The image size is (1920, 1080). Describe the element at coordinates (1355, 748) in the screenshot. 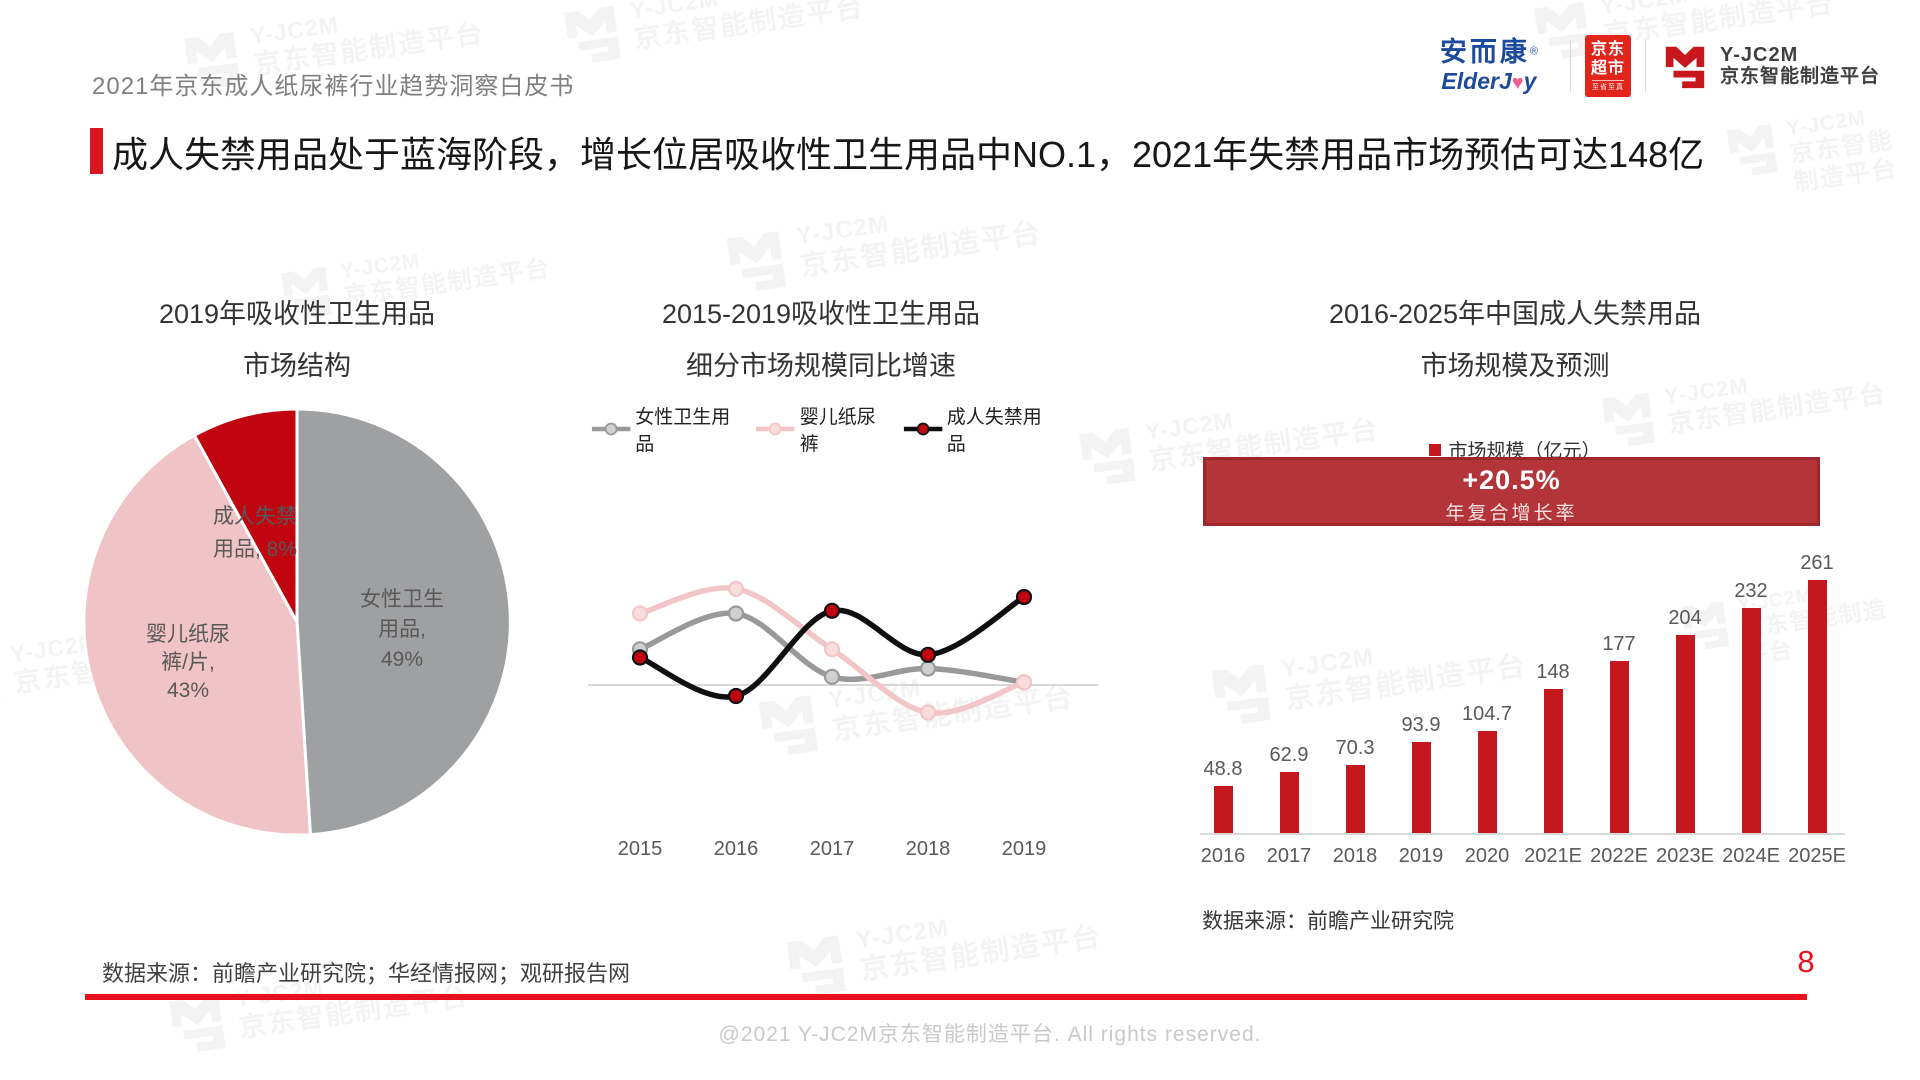

I see `bar-value-label: 70.3` at that location.